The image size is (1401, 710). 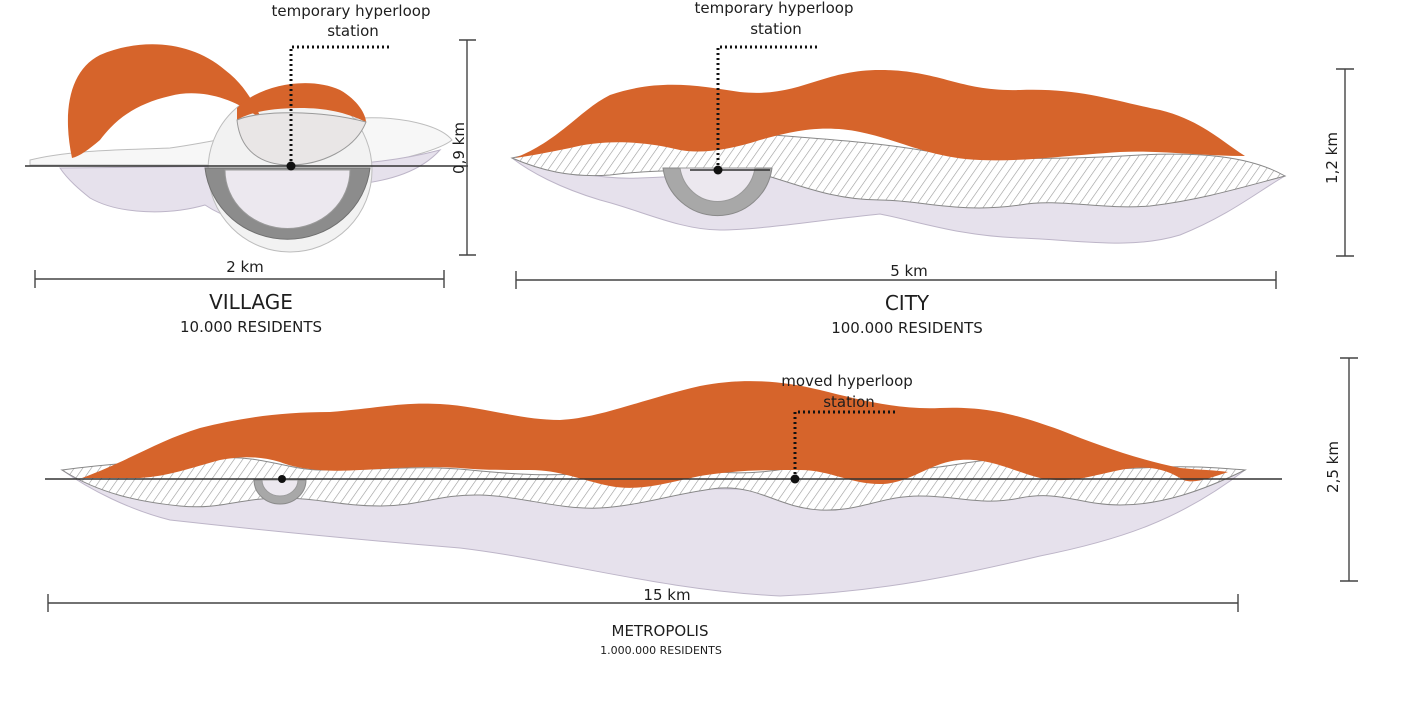 I want to click on village-width-dimension, so click(x=239, y=279).